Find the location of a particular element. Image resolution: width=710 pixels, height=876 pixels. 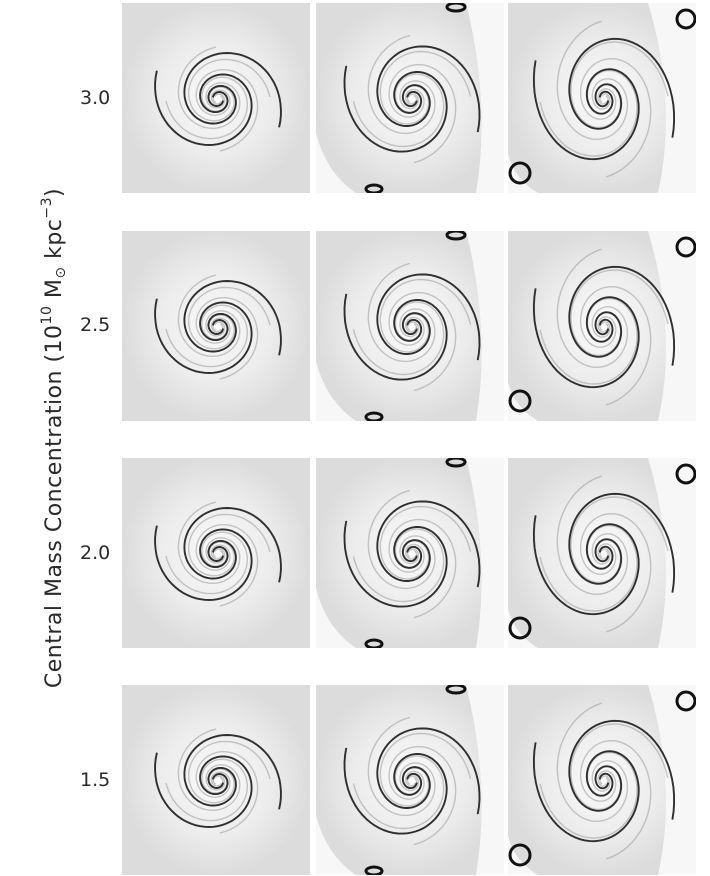

row-label-3-0: 3.0 is located at coordinates (95, 98).